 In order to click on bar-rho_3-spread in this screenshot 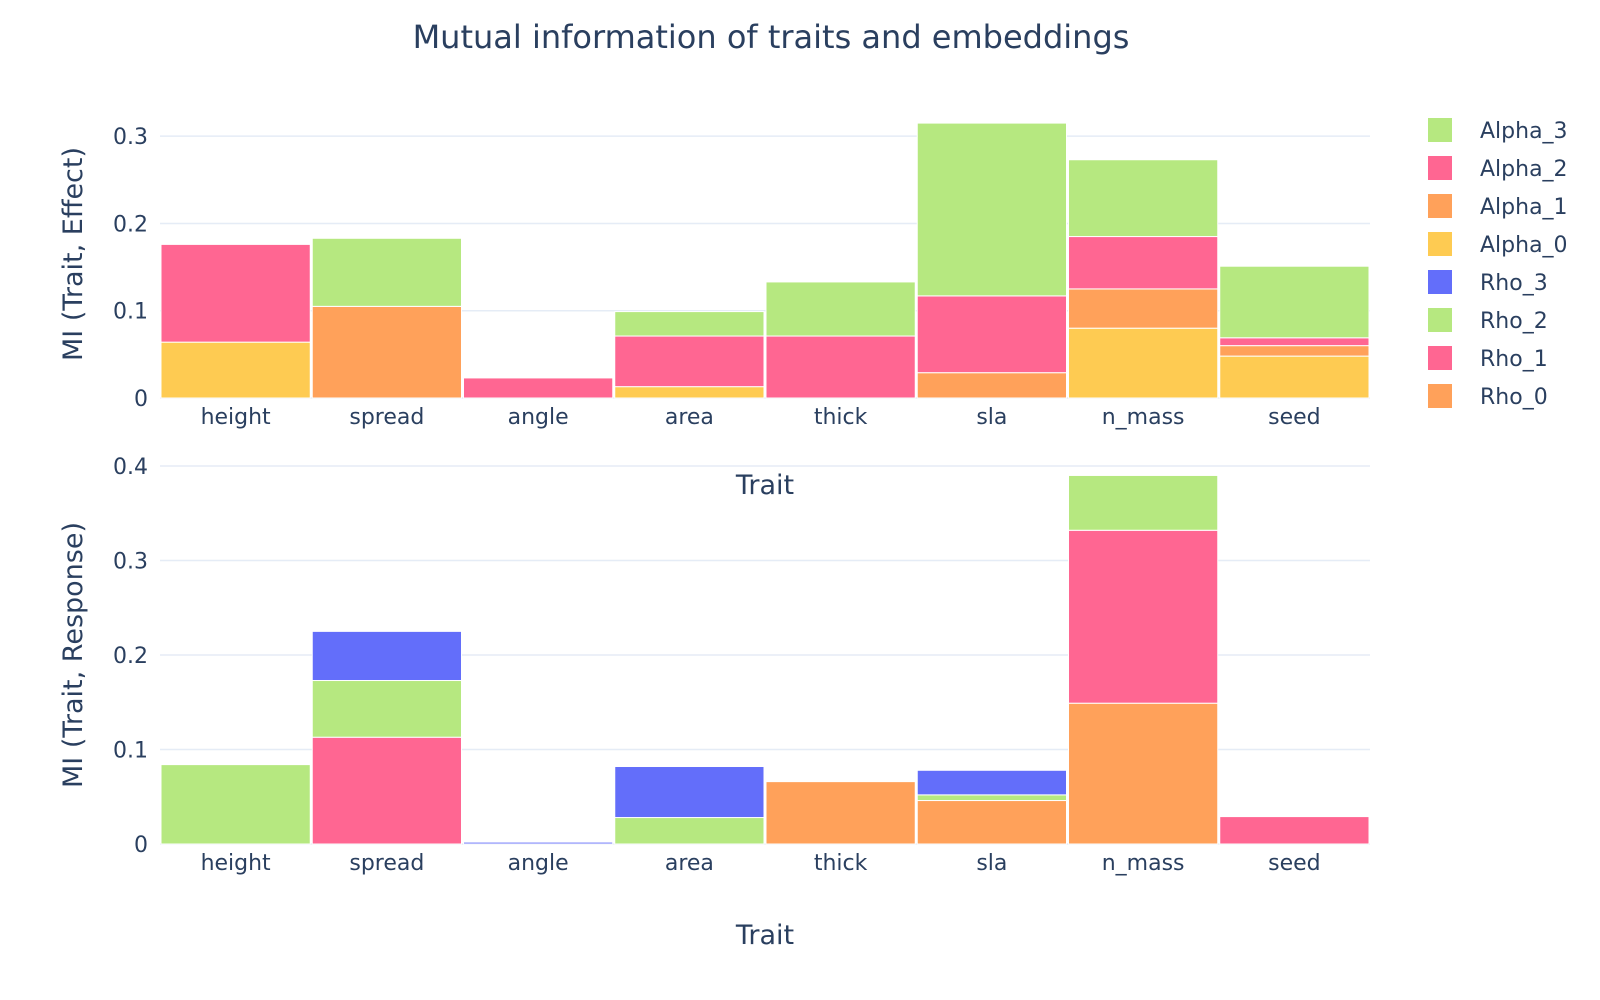, I will do `click(386, 656)`.